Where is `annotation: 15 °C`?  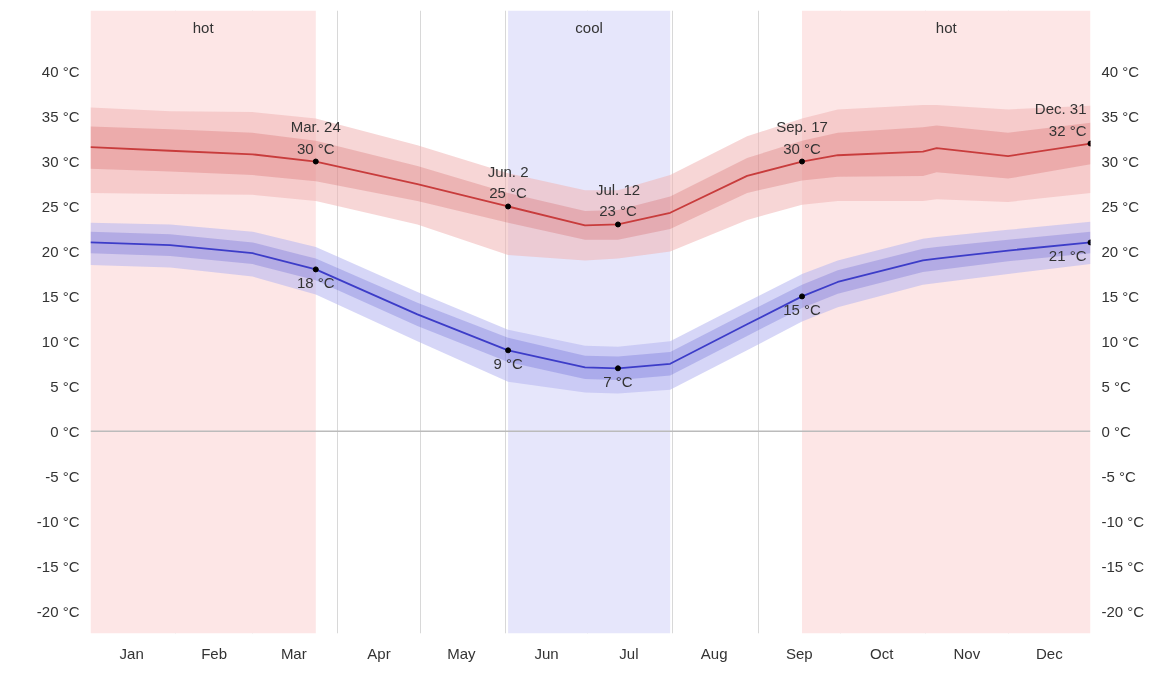
annotation: 15 °C is located at coordinates (802, 310).